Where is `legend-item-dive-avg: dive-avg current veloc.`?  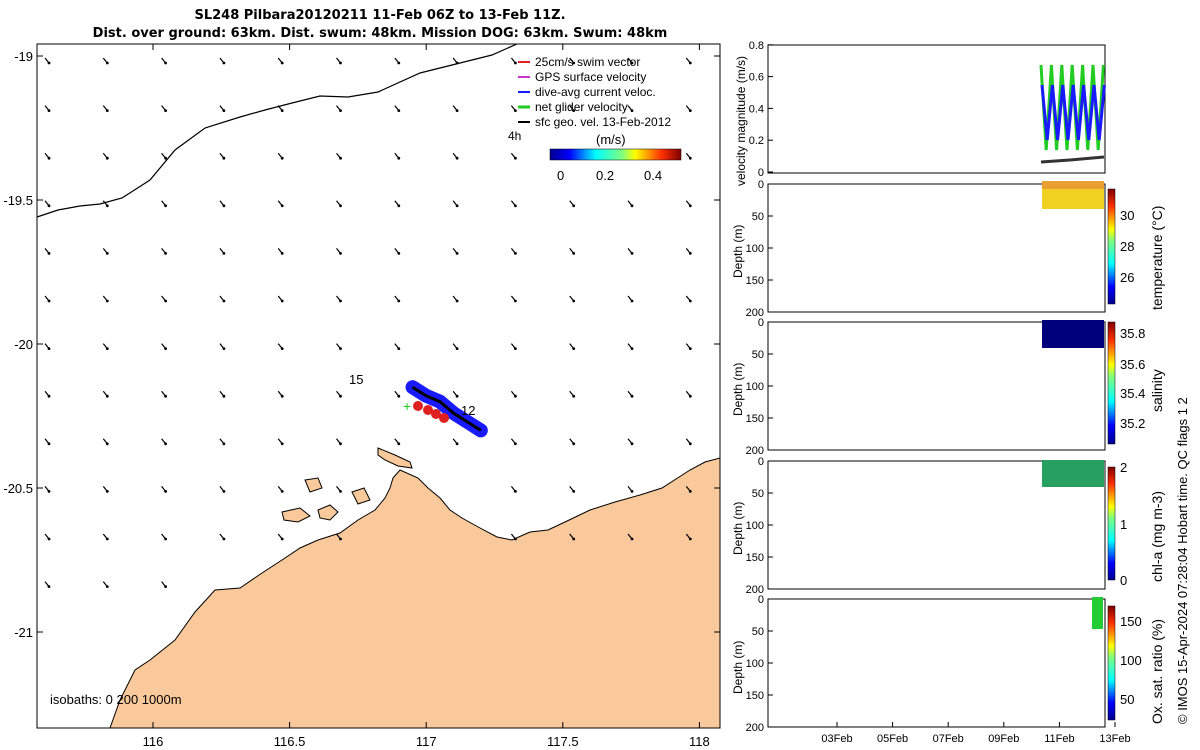
legend-item-dive-avg: dive-avg current veloc. is located at coordinates (587, 92).